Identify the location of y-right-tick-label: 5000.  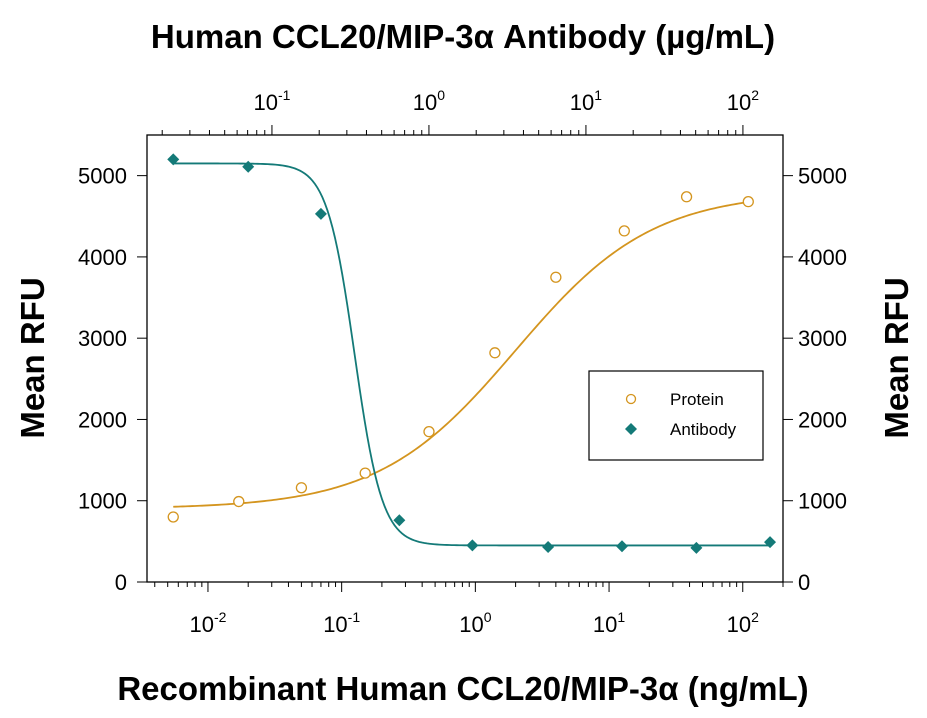
(822, 176).